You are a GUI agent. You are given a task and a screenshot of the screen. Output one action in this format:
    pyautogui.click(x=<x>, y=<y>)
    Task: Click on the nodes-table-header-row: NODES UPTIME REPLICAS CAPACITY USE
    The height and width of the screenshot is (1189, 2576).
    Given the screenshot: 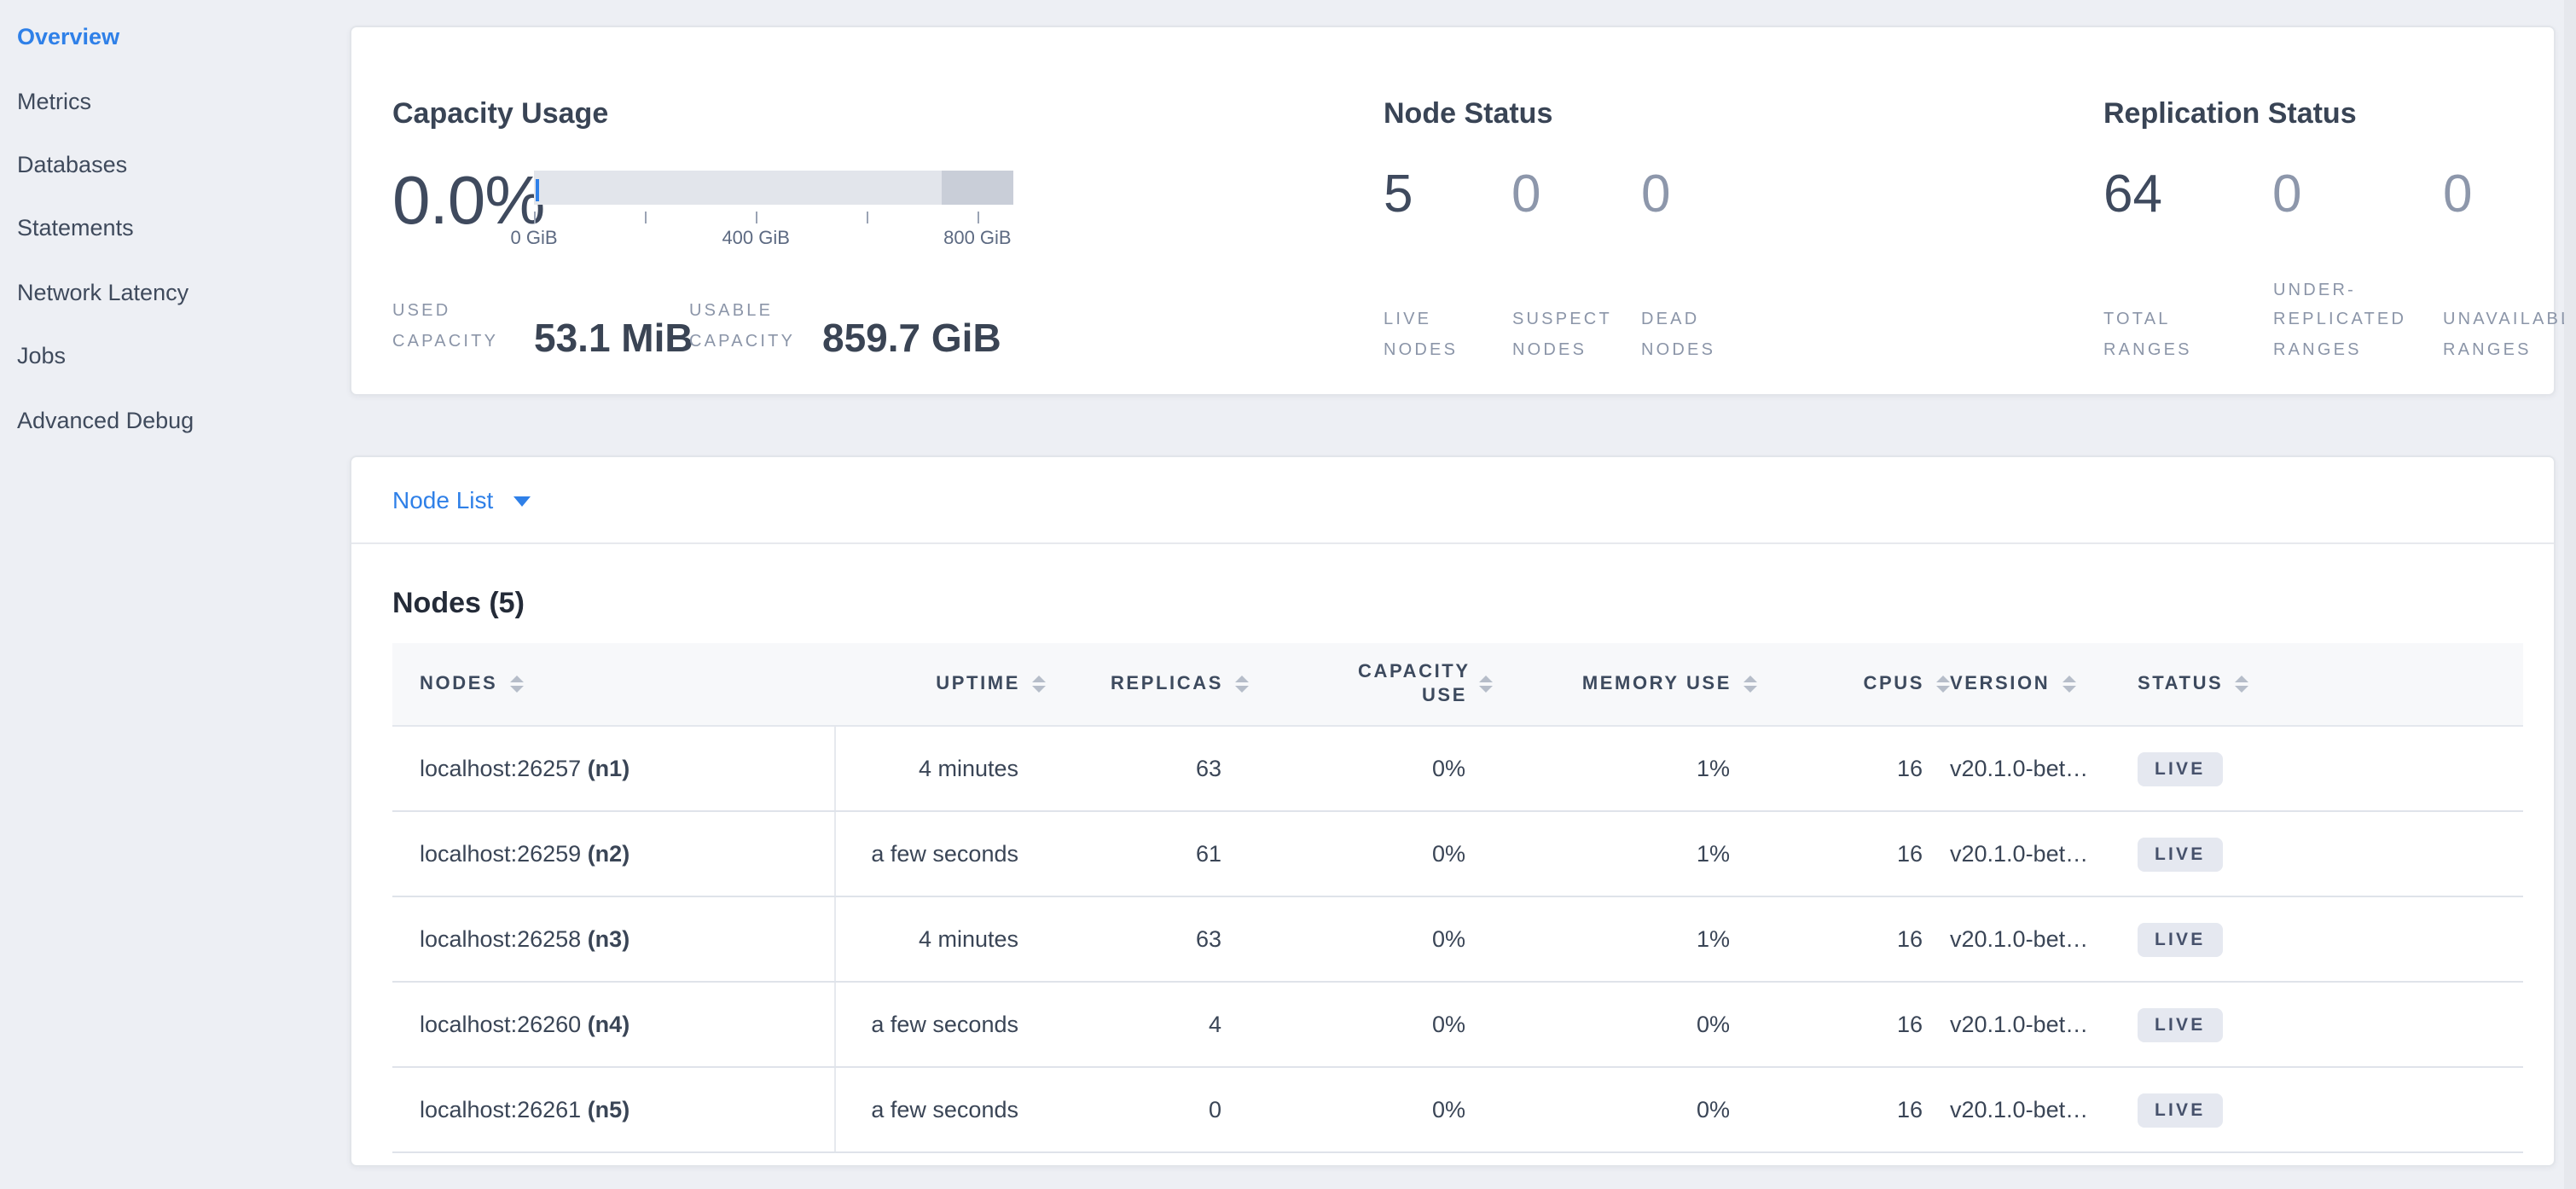 What is the action you would take?
    pyautogui.click(x=1457, y=685)
    